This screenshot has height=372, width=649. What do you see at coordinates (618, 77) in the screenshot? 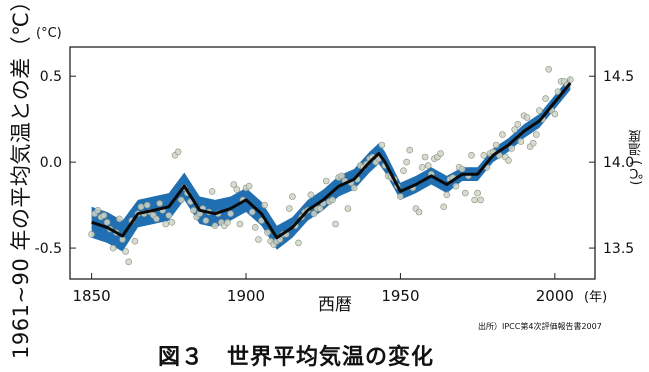
I see `right-tick-label: 14.5` at bounding box center [618, 77].